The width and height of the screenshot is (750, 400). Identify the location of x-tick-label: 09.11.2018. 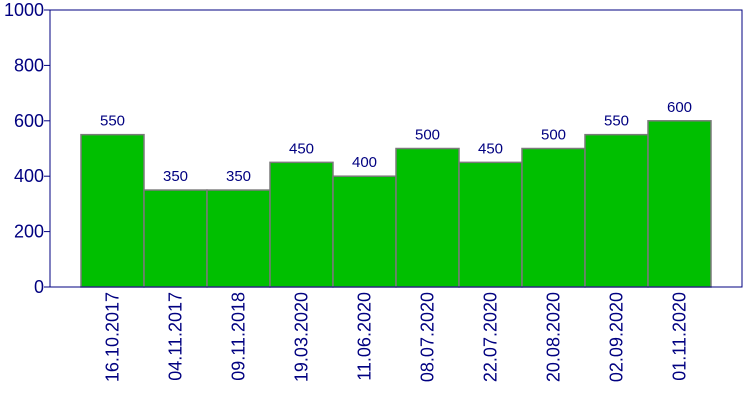
(239, 336).